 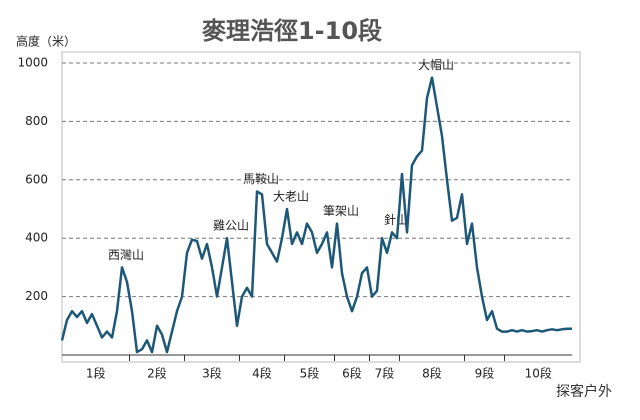 I want to click on y-tick-label: 800, so click(x=36, y=121).